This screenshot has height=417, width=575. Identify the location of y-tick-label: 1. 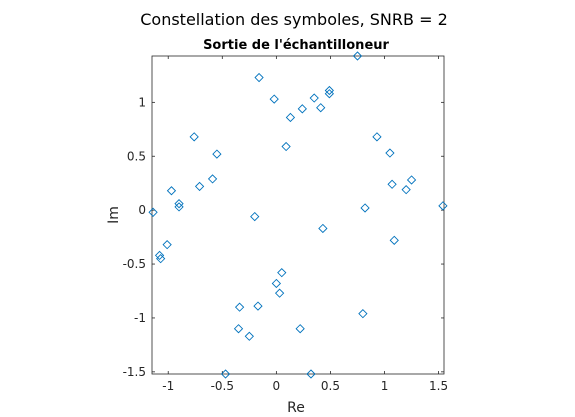
(142, 102).